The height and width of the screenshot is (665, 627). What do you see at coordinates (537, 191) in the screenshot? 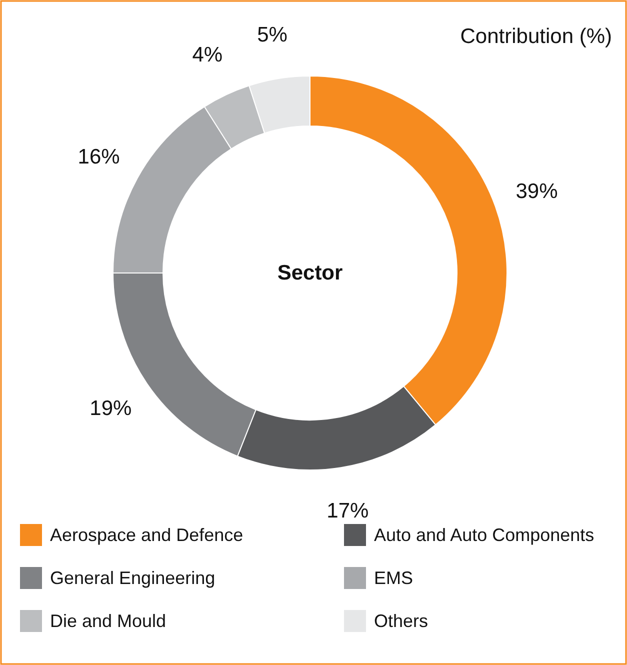
I see `data-label: 39%` at bounding box center [537, 191].